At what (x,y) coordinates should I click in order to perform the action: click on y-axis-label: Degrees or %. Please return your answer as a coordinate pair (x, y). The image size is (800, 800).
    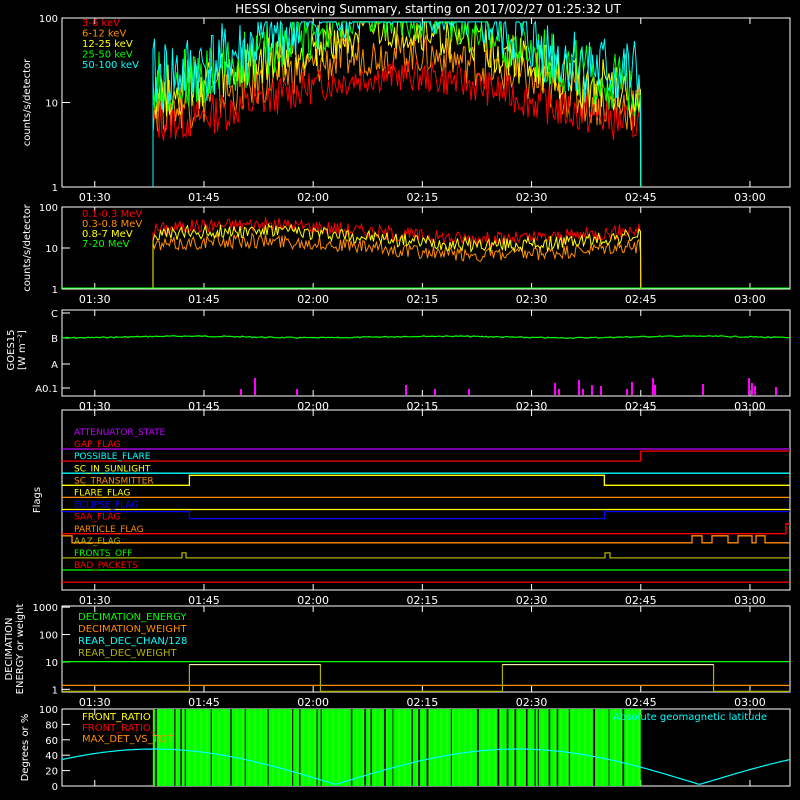
    Looking at the image, I should click on (25, 748).